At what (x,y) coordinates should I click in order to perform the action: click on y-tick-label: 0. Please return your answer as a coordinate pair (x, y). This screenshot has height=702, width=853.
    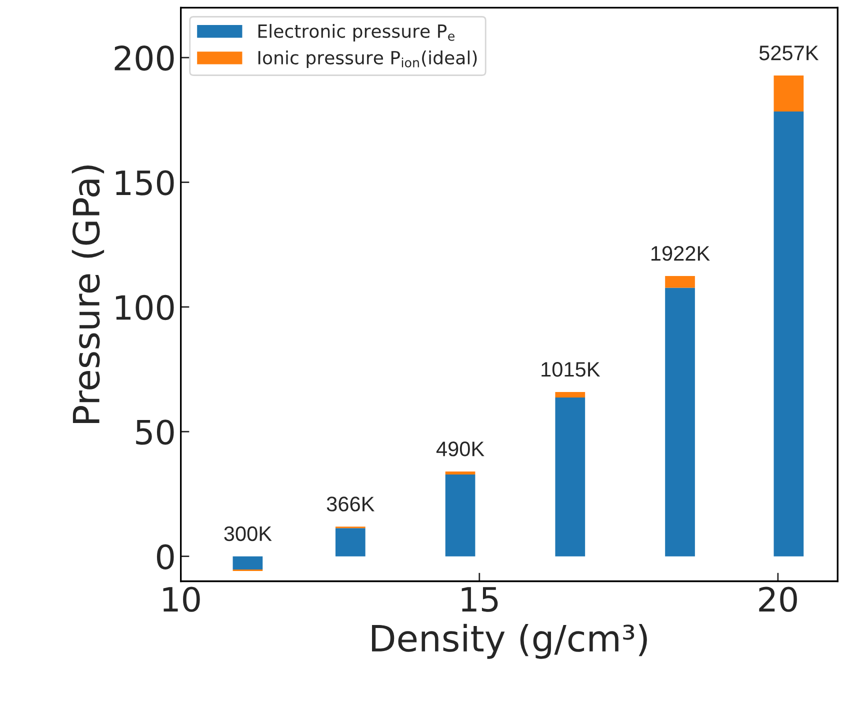
    Looking at the image, I should click on (165, 557).